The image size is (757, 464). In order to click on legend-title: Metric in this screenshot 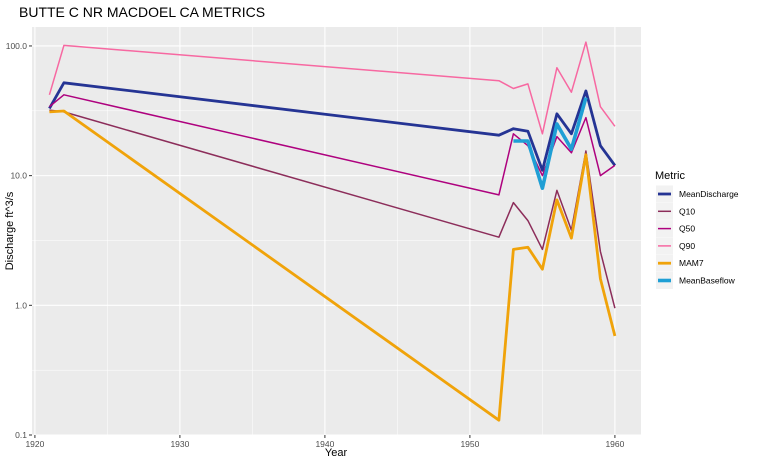, I will do `click(670, 176)`.